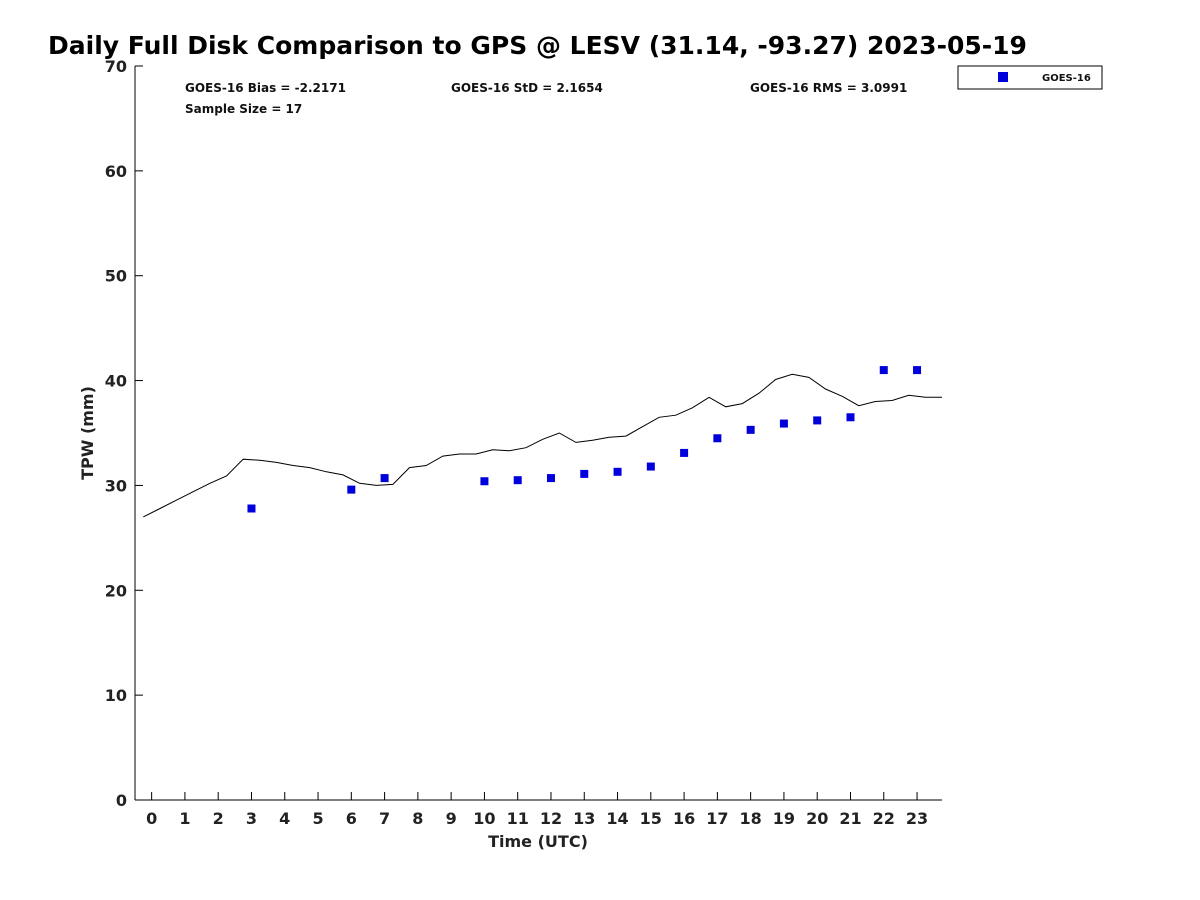  I want to click on y-axis-label: TPW (mm), so click(87, 433).